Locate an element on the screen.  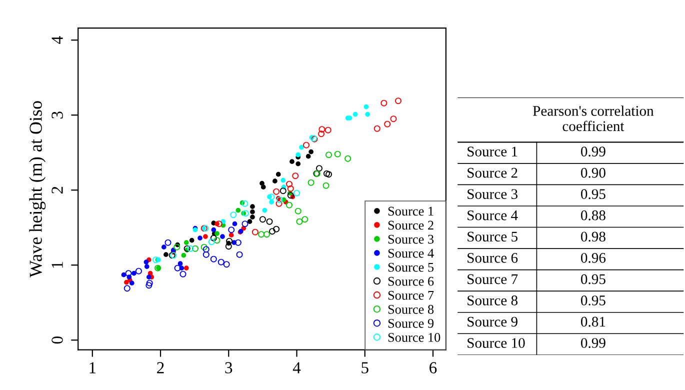
category-label: Source 2 is located at coordinates (493, 173).